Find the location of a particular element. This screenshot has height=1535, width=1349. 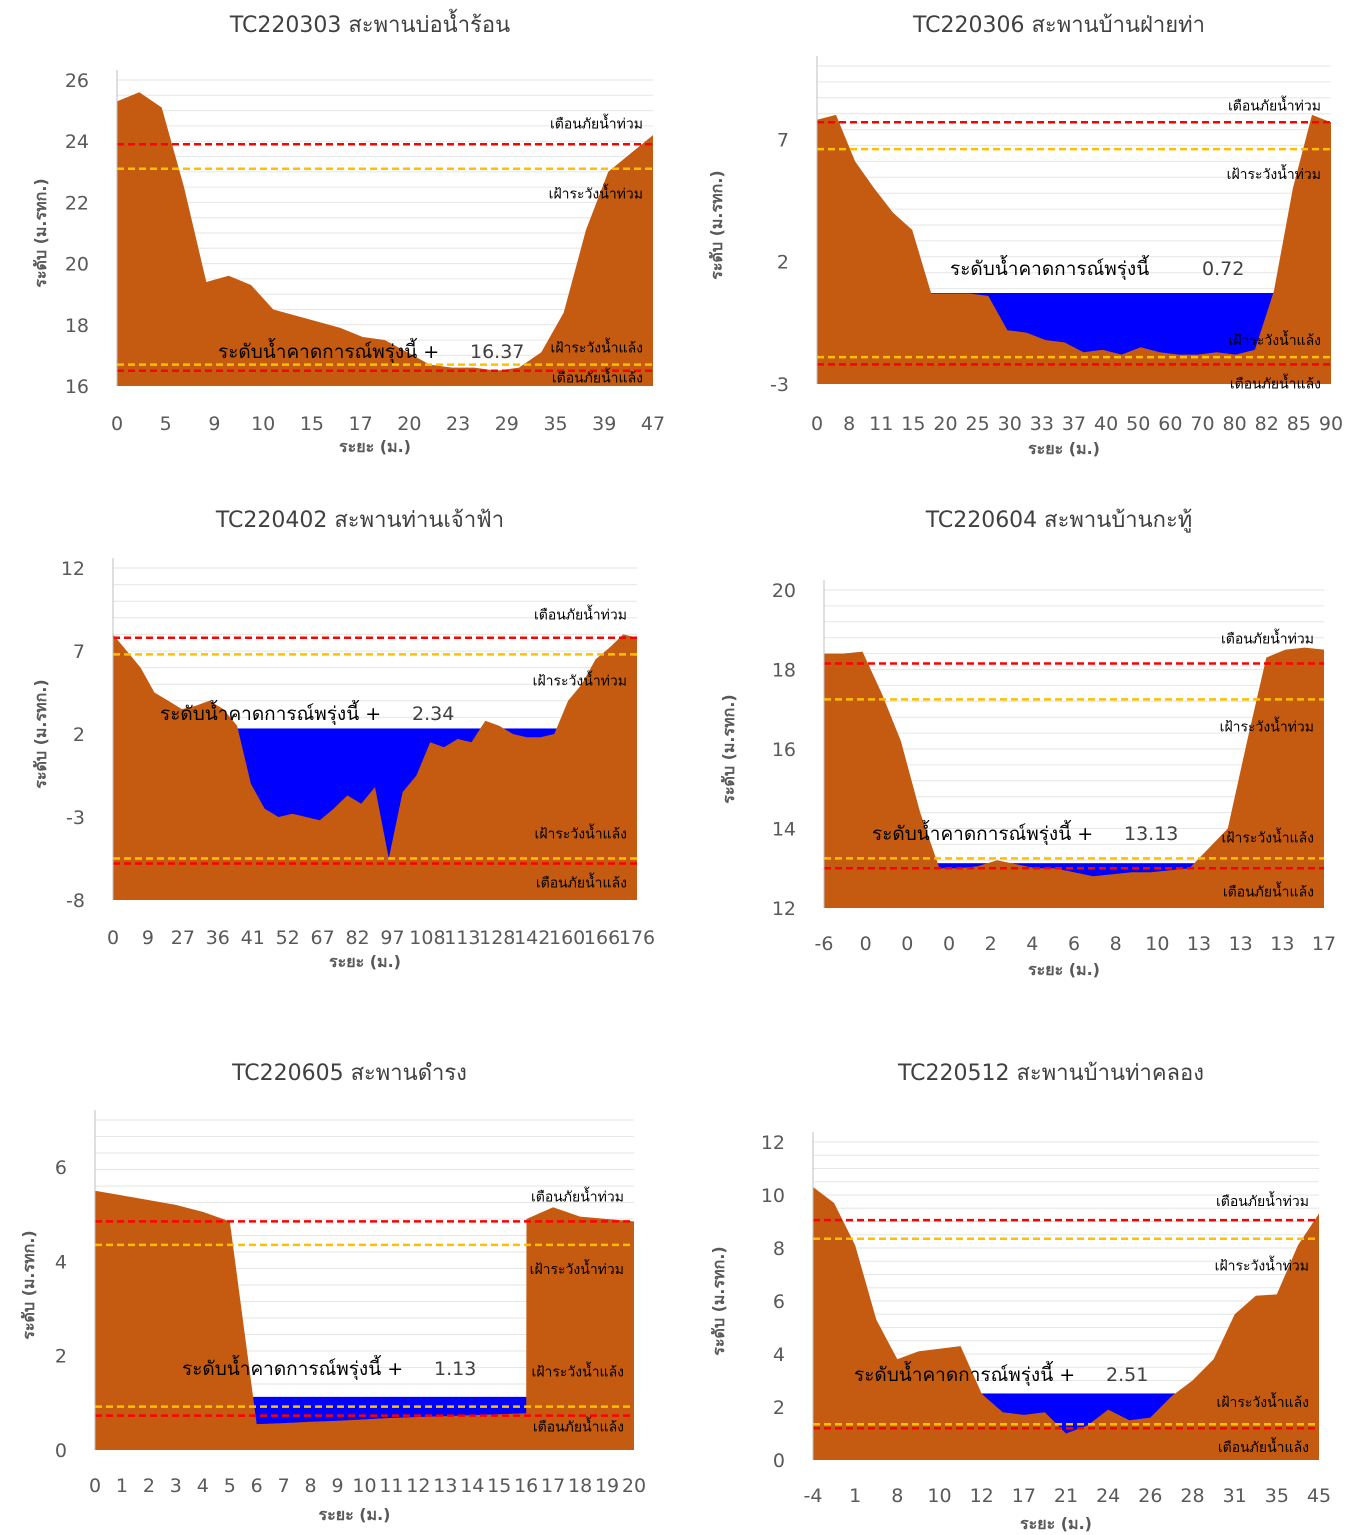

chart-4-threshold-label-3: เฝ้าระวังน้ำแล้ง is located at coordinates (1268, 836).